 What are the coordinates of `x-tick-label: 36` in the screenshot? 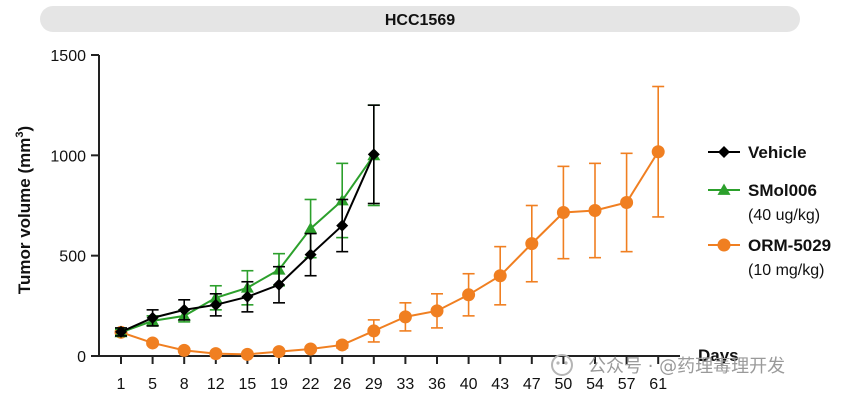 It's located at (437, 384).